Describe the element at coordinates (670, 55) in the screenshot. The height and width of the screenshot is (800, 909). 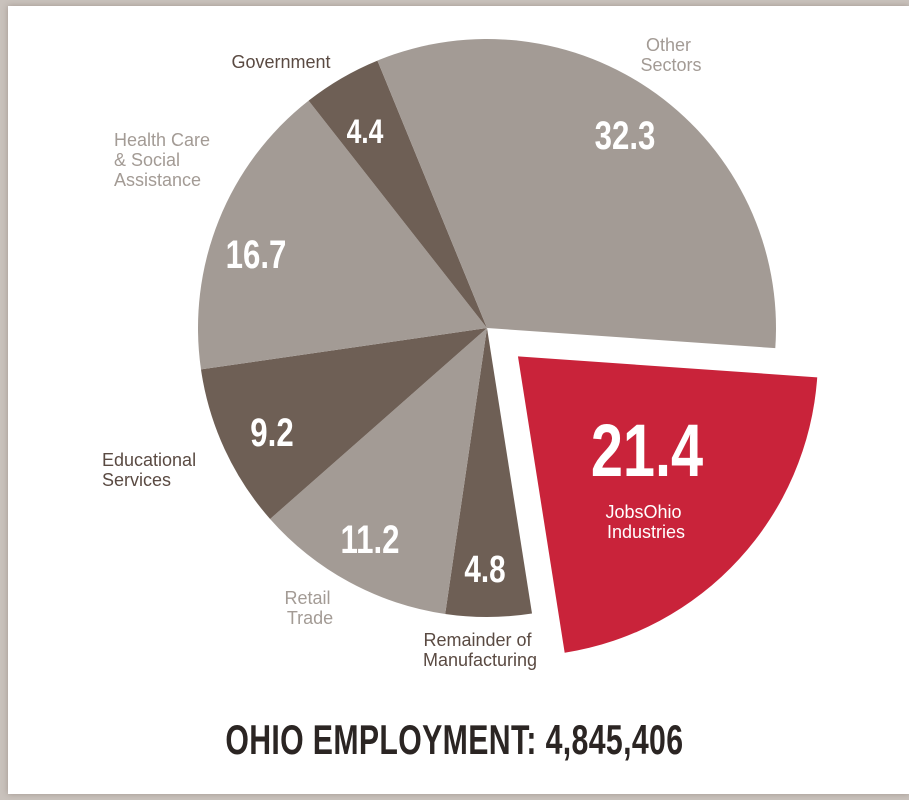
I see `label-other-sectors: Other Sectors` at that location.